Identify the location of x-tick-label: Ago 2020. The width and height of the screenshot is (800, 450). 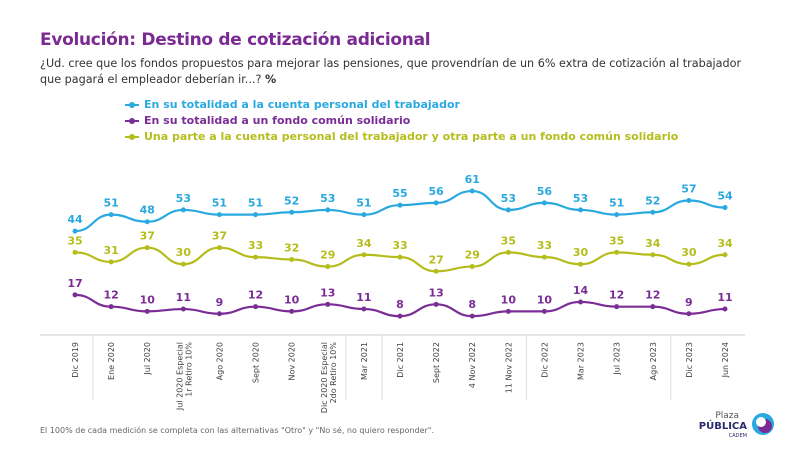
(219, 361).